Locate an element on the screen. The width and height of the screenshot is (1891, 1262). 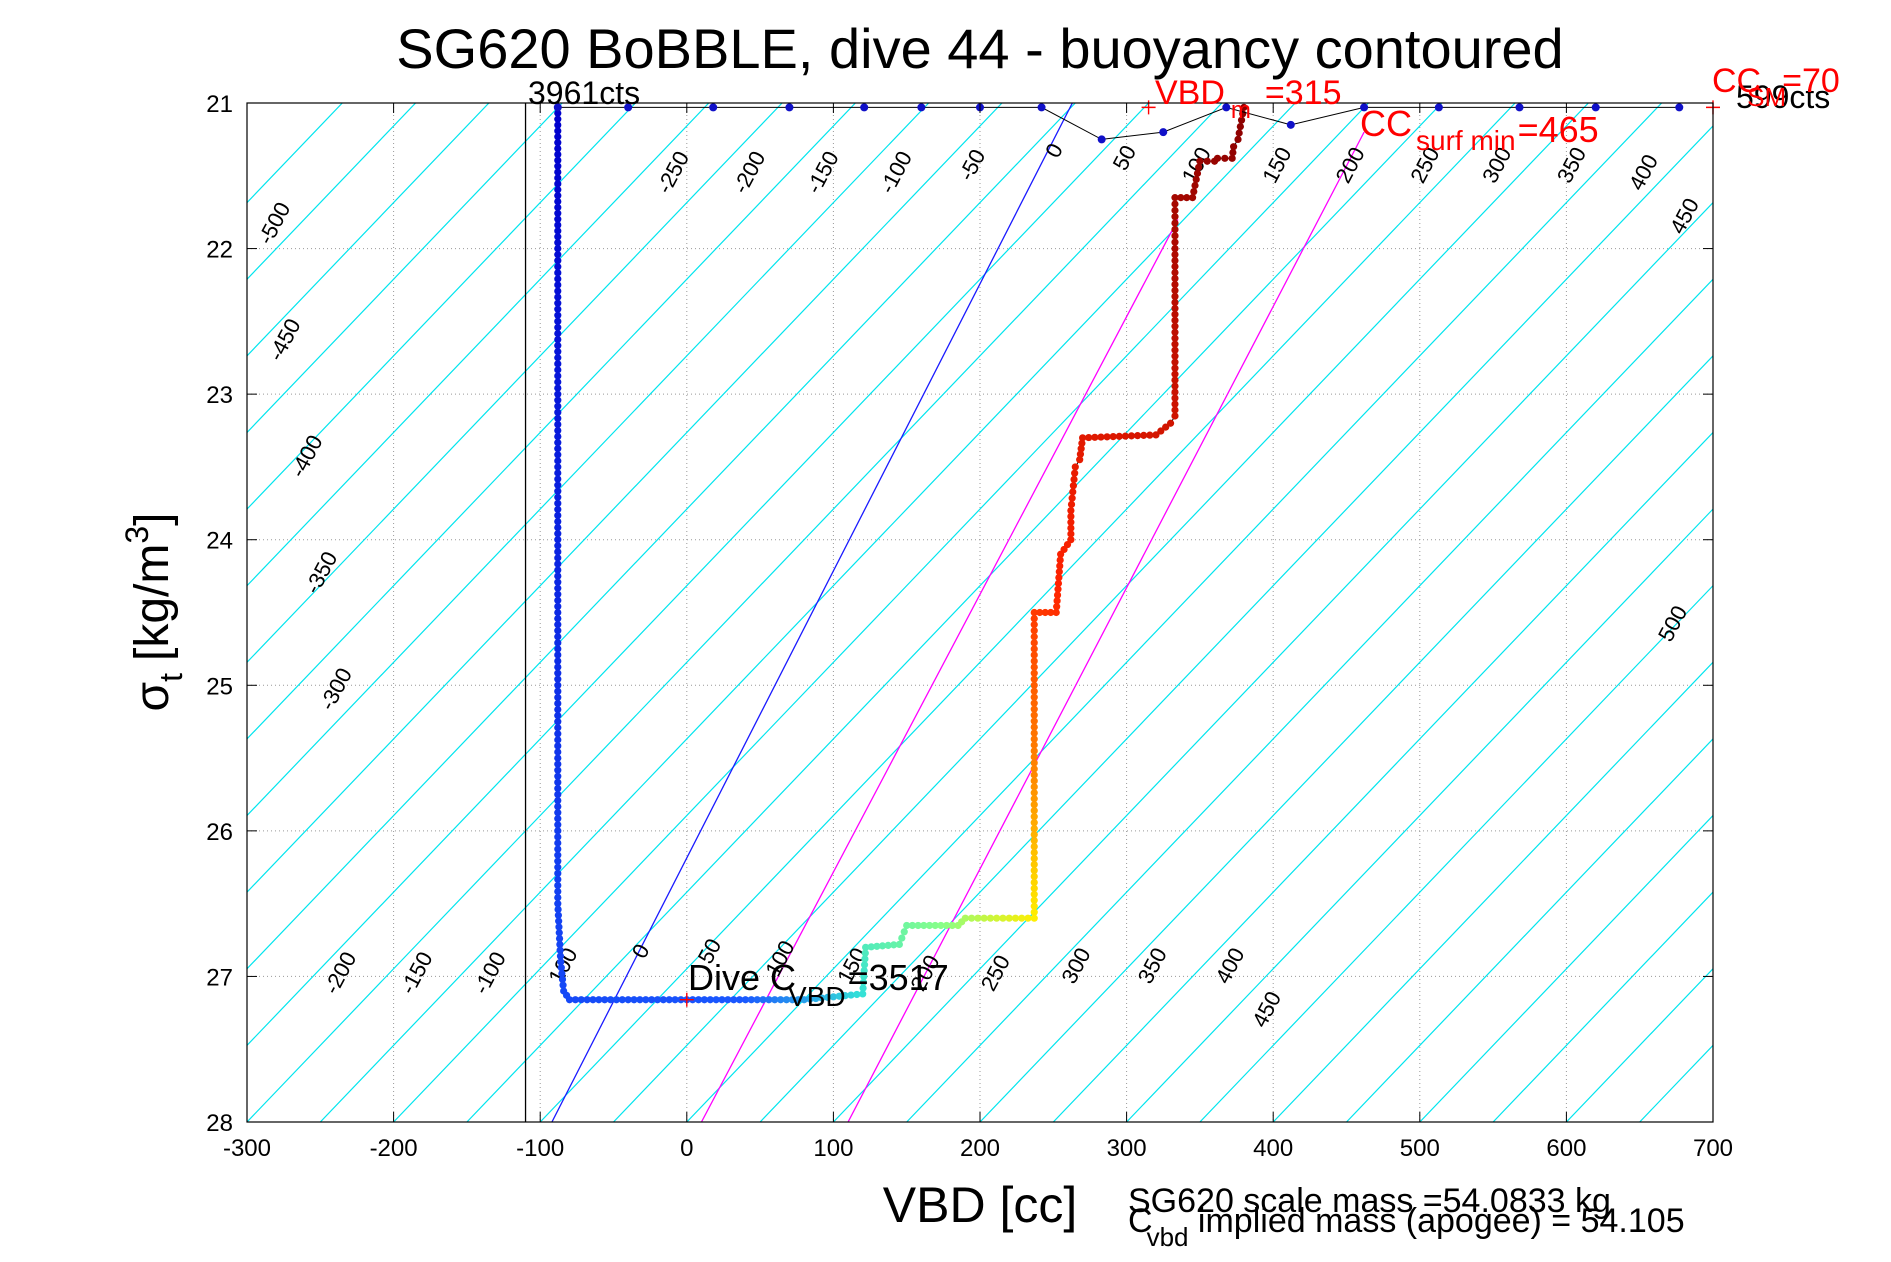
implied-mass-sub: vbd is located at coordinates (1168, 1237).